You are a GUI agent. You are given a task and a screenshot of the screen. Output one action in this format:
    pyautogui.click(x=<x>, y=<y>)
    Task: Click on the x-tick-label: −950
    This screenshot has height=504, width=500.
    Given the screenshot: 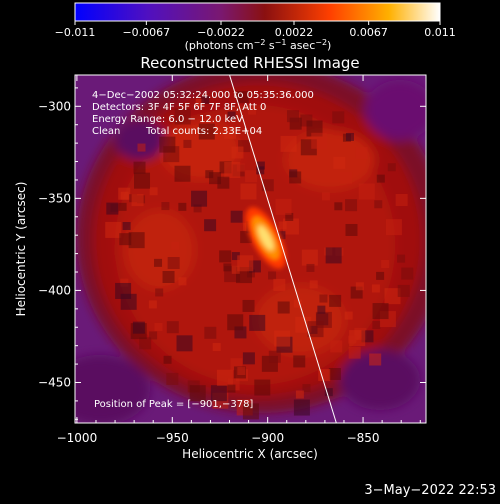 What is the action you would take?
    pyautogui.click(x=172, y=438)
    